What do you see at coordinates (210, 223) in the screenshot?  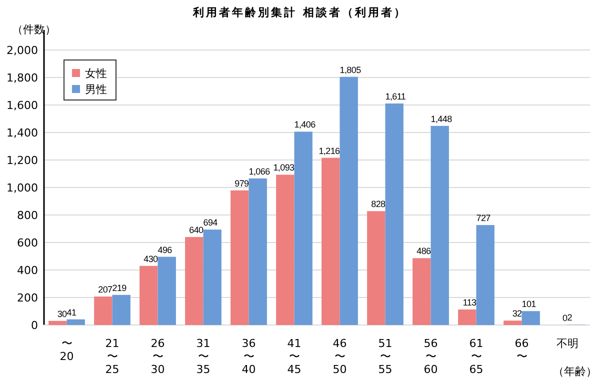 I see `data-label: 694` at bounding box center [210, 223].